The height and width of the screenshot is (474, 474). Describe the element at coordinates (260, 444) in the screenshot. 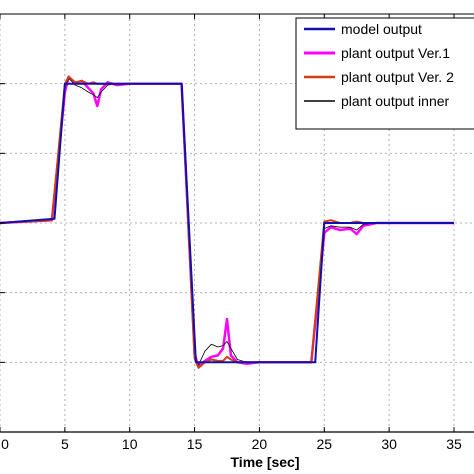

I see `x-tick-label-4: 20` at that location.